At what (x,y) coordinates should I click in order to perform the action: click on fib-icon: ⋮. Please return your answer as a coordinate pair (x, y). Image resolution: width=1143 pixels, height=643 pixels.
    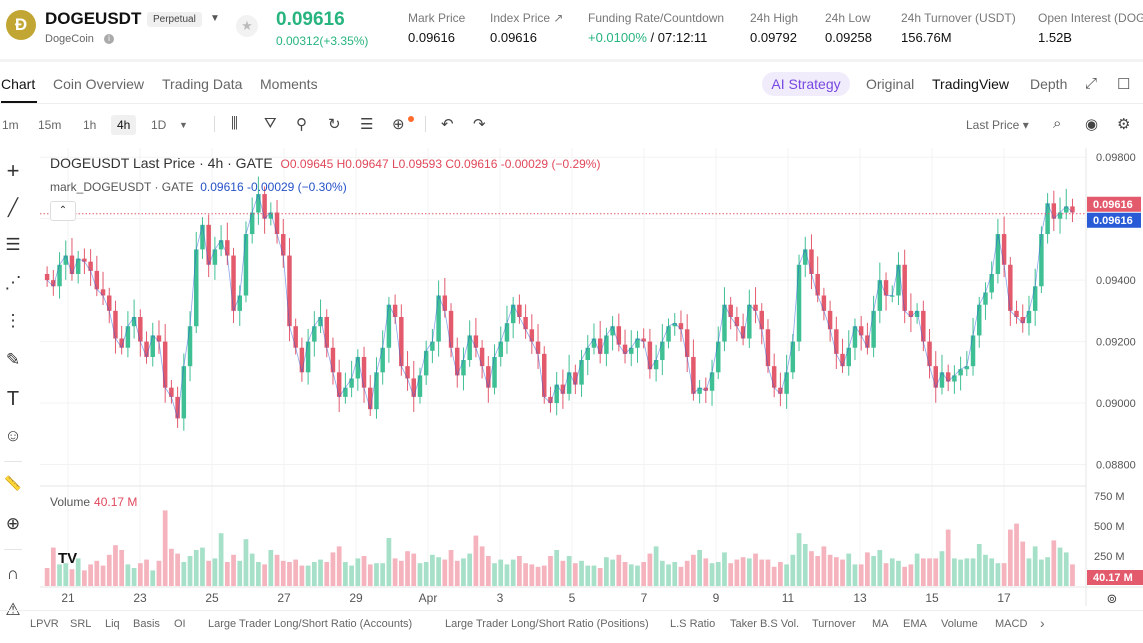
    Looking at the image, I should click on (13, 320).